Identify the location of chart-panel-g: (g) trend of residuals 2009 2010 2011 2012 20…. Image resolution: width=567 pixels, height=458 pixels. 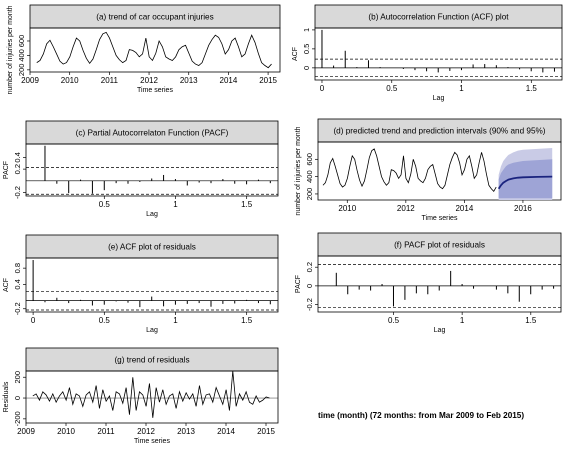
(141, 396).